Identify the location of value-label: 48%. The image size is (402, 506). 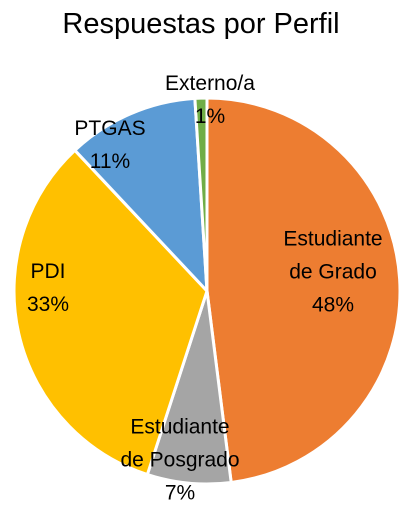
(333, 305).